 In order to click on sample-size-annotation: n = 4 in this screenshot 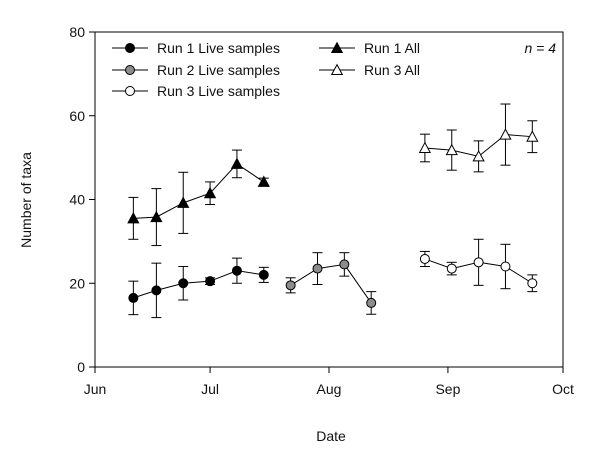, I will do `click(540, 48)`.